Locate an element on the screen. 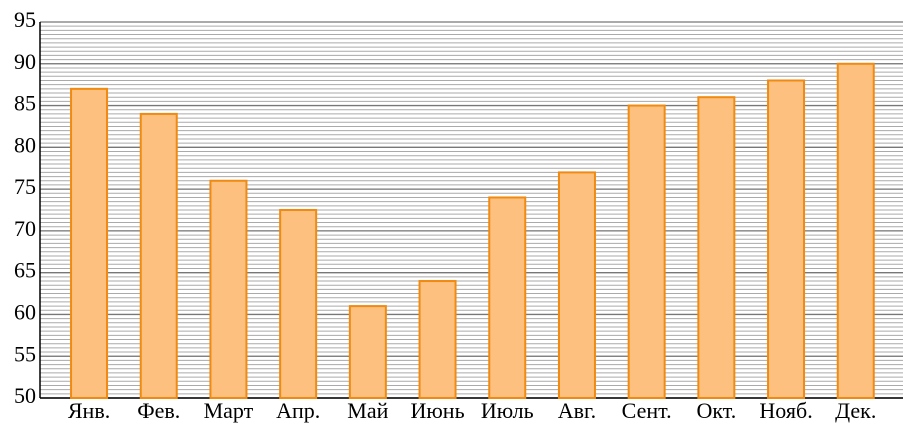  x-tick-label: Фев. is located at coordinates (158, 410).